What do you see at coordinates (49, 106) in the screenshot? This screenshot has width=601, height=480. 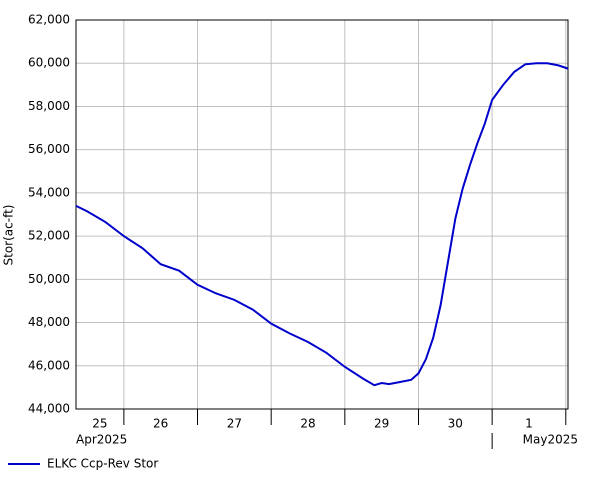 I see `y-tick-label: 58,000` at bounding box center [49, 106].